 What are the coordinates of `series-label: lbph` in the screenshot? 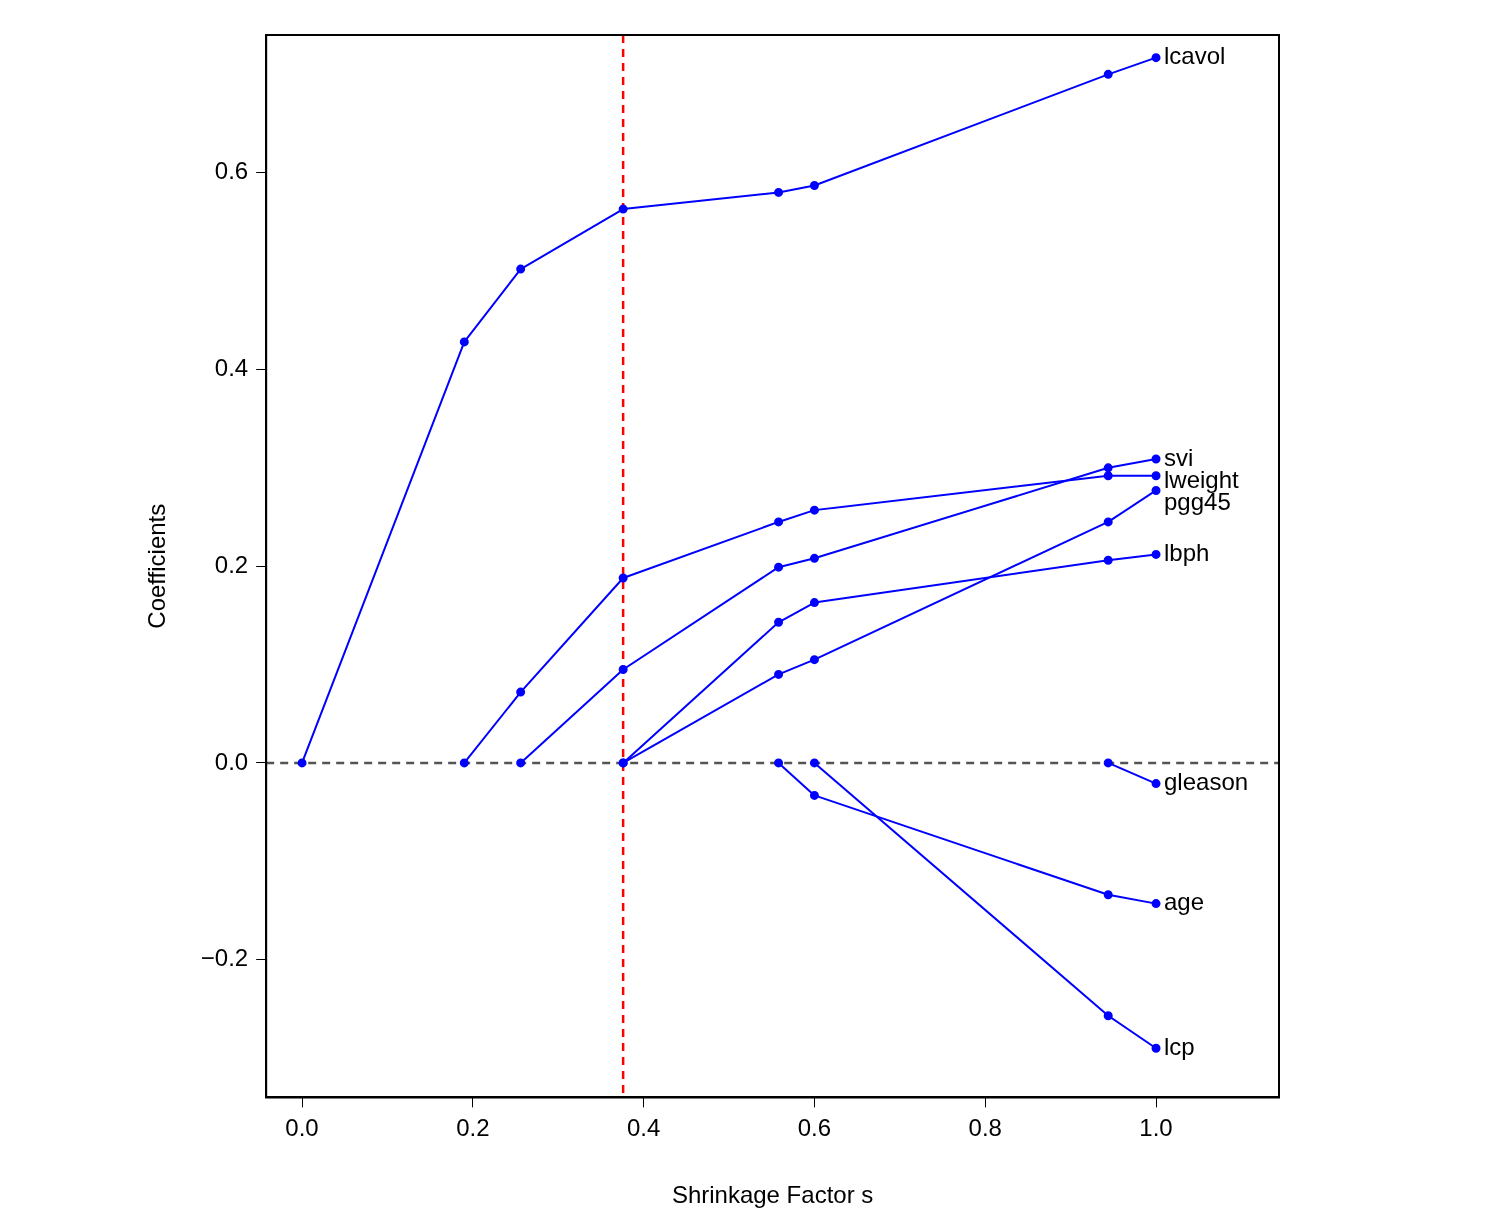 It's located at (1187, 553).